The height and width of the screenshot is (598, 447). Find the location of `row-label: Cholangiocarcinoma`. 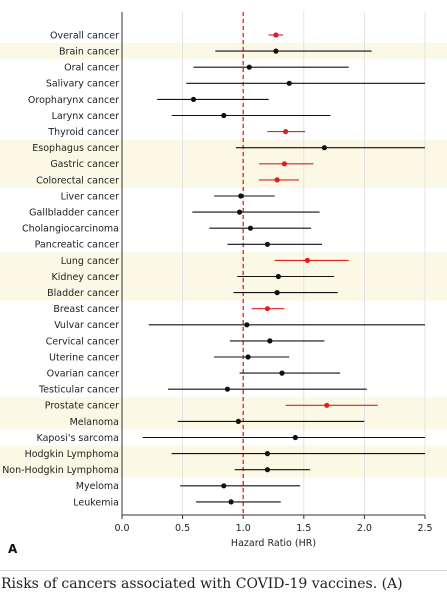

row-label: Cholangiocarcinoma is located at coordinates (70, 229).